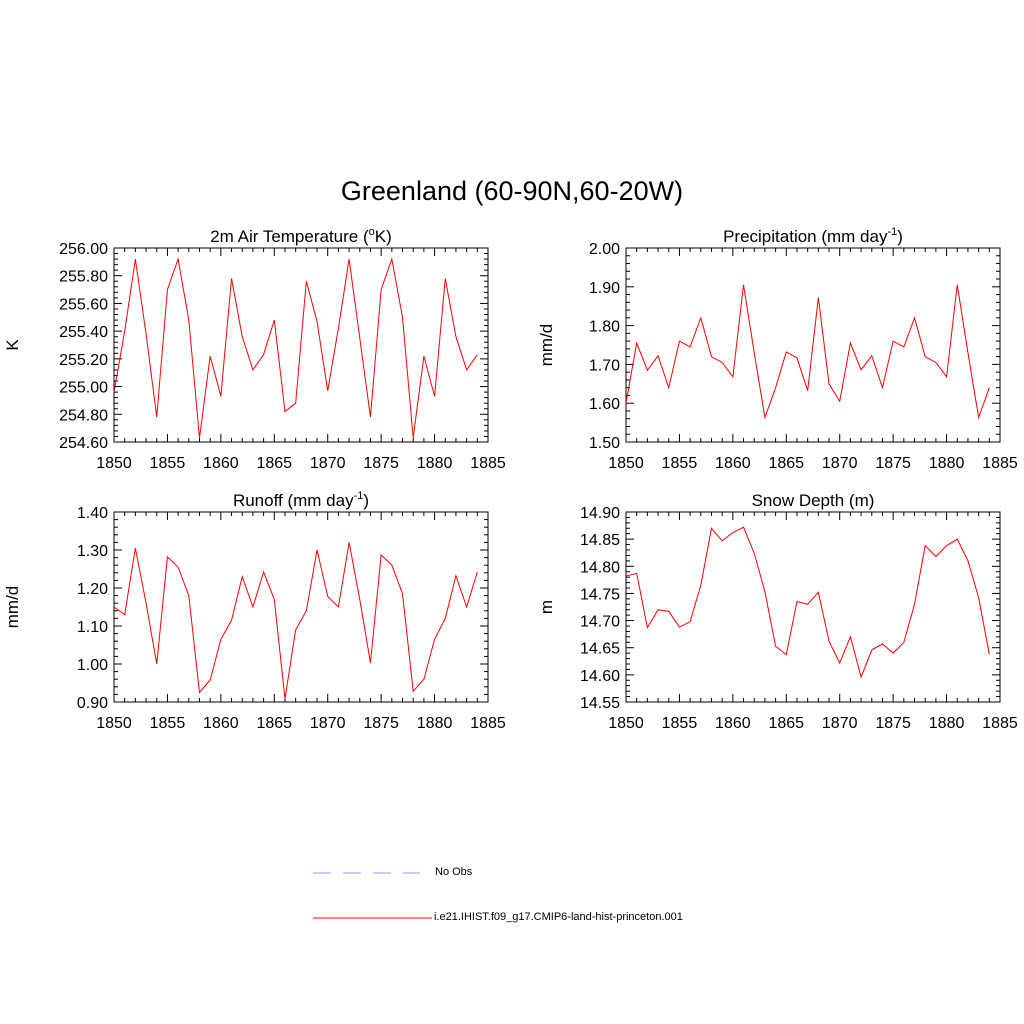 Image resolution: width=1024 pixels, height=1024 pixels. Describe the element at coordinates (600, 703) in the screenshot. I see `y-tick-label: 14.55` at that location.